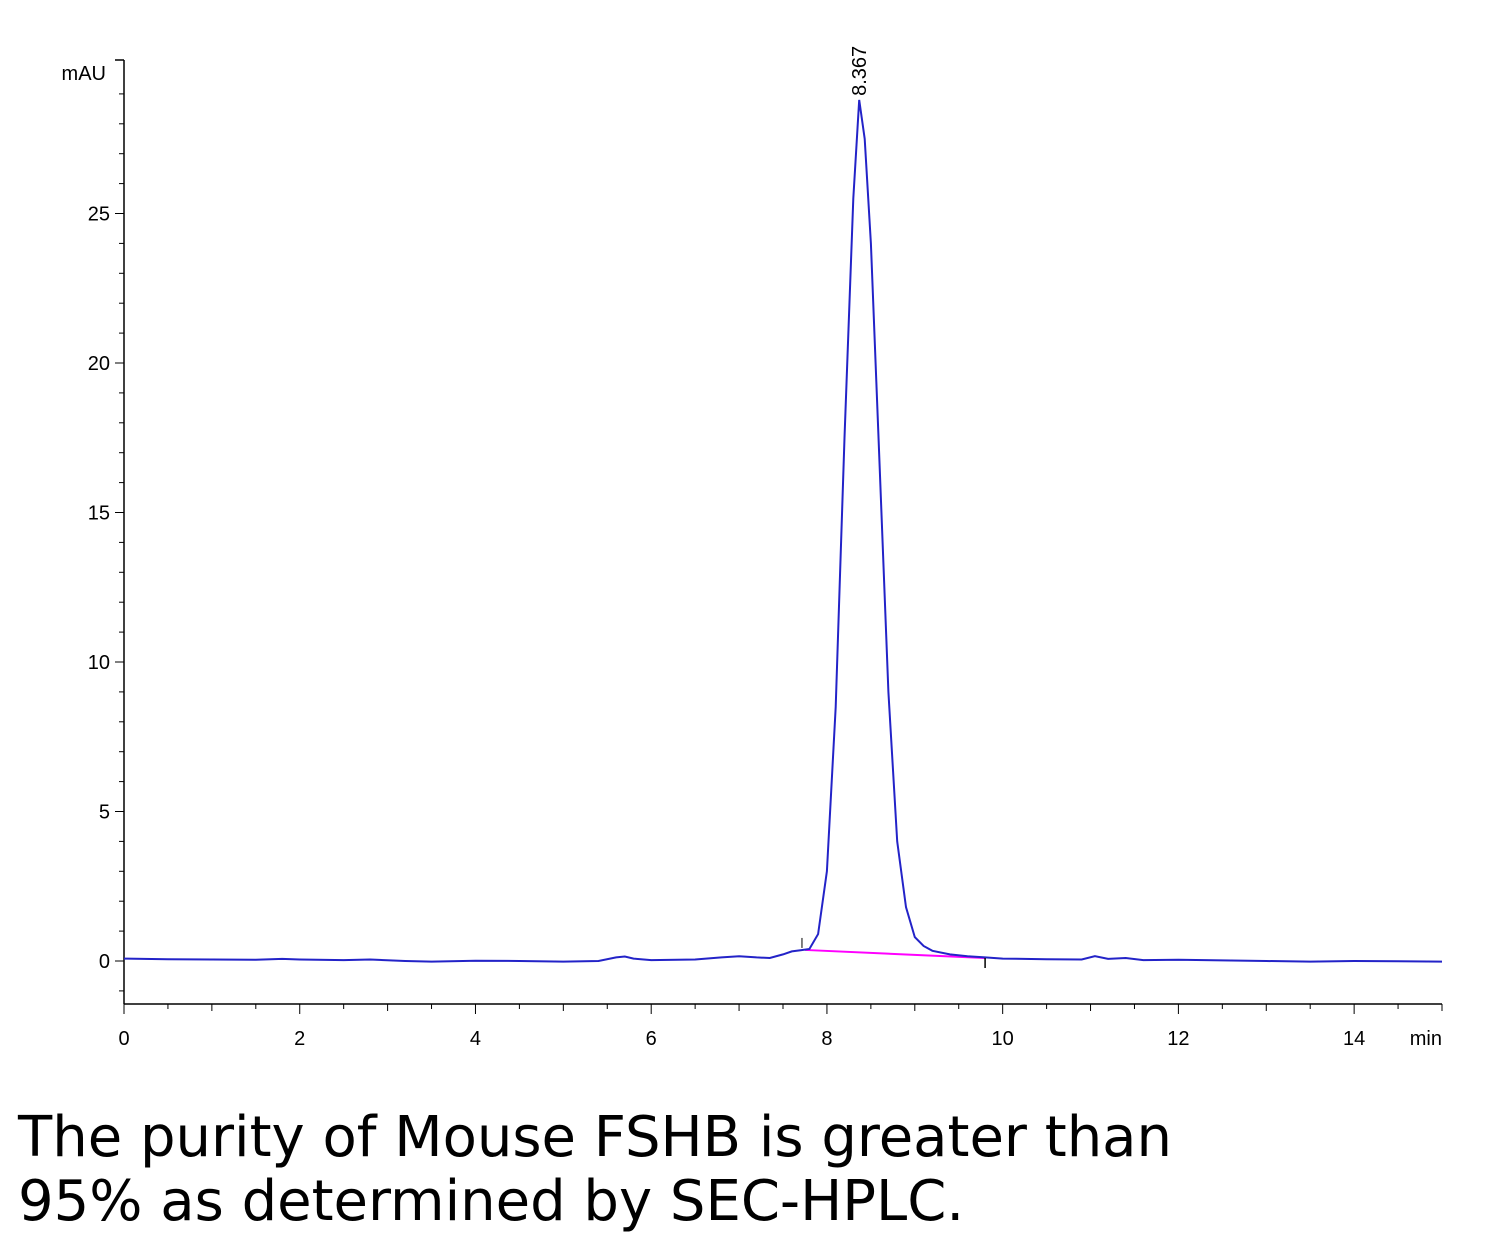  What do you see at coordinates (99, 364) in the screenshot?
I see `y-tick-label: 20` at bounding box center [99, 364].